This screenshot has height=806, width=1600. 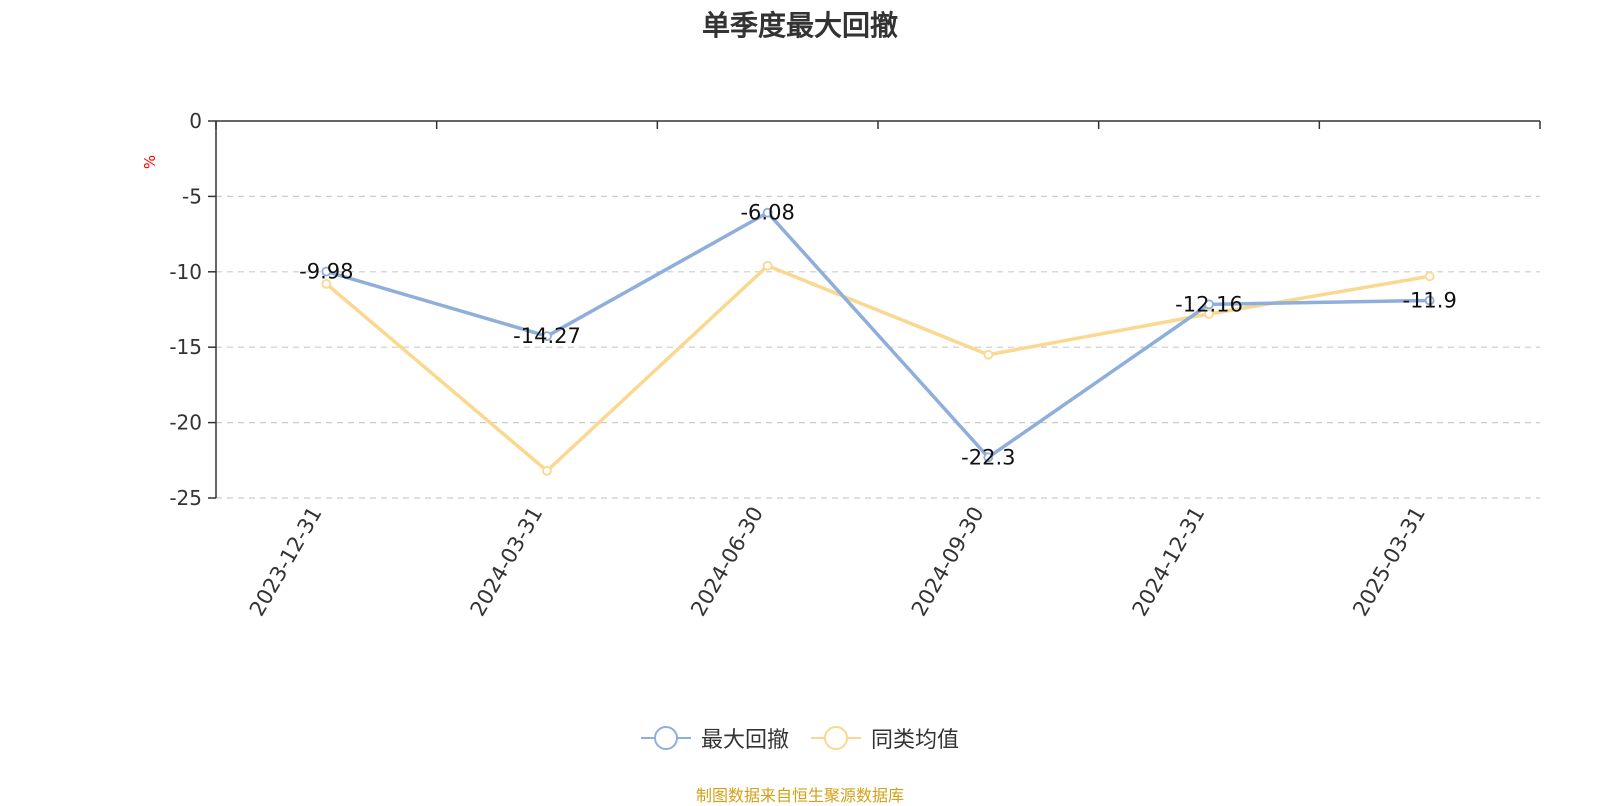 I want to click on data-label: -11.9, so click(x=1429, y=300).